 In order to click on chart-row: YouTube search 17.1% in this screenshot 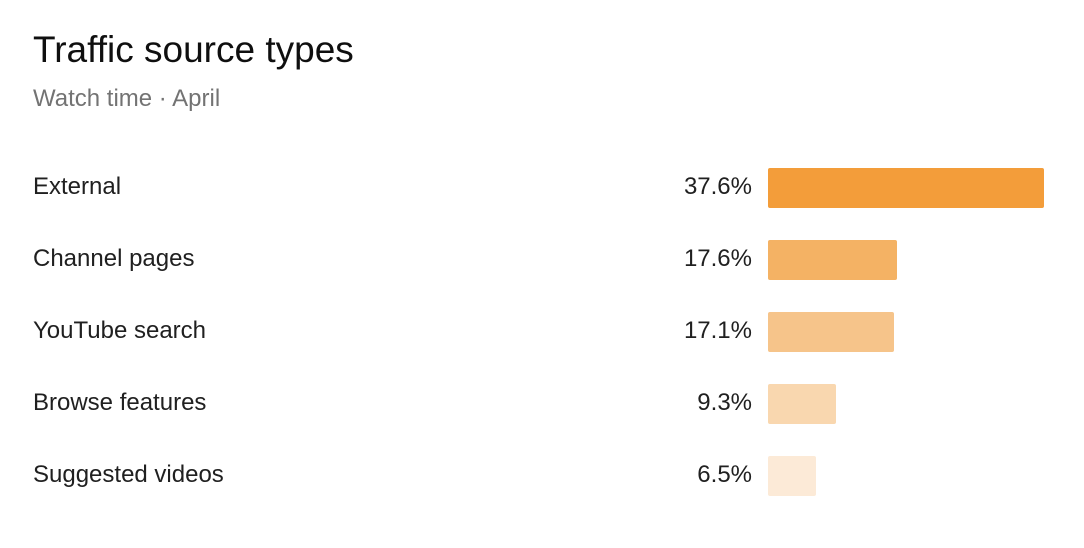, I will do `click(542, 331)`.